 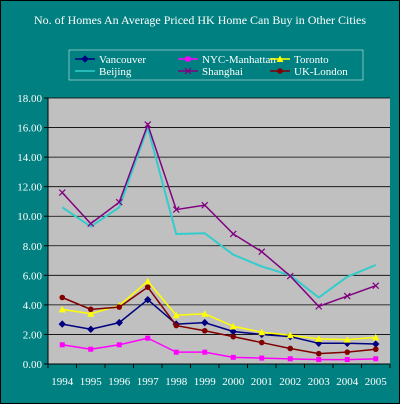 I want to click on legend-item: Vancouver, so click(x=110, y=60).